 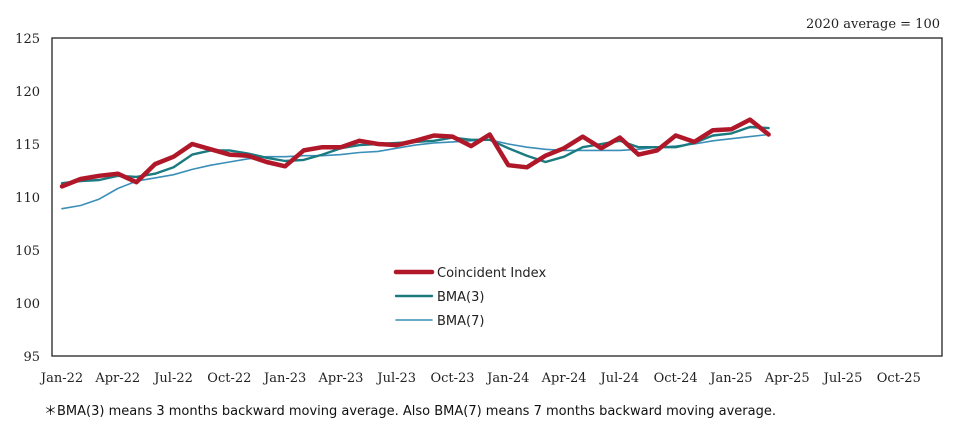 What do you see at coordinates (117, 378) in the screenshot?
I see `x-tick-label: Apr-22` at bounding box center [117, 378].